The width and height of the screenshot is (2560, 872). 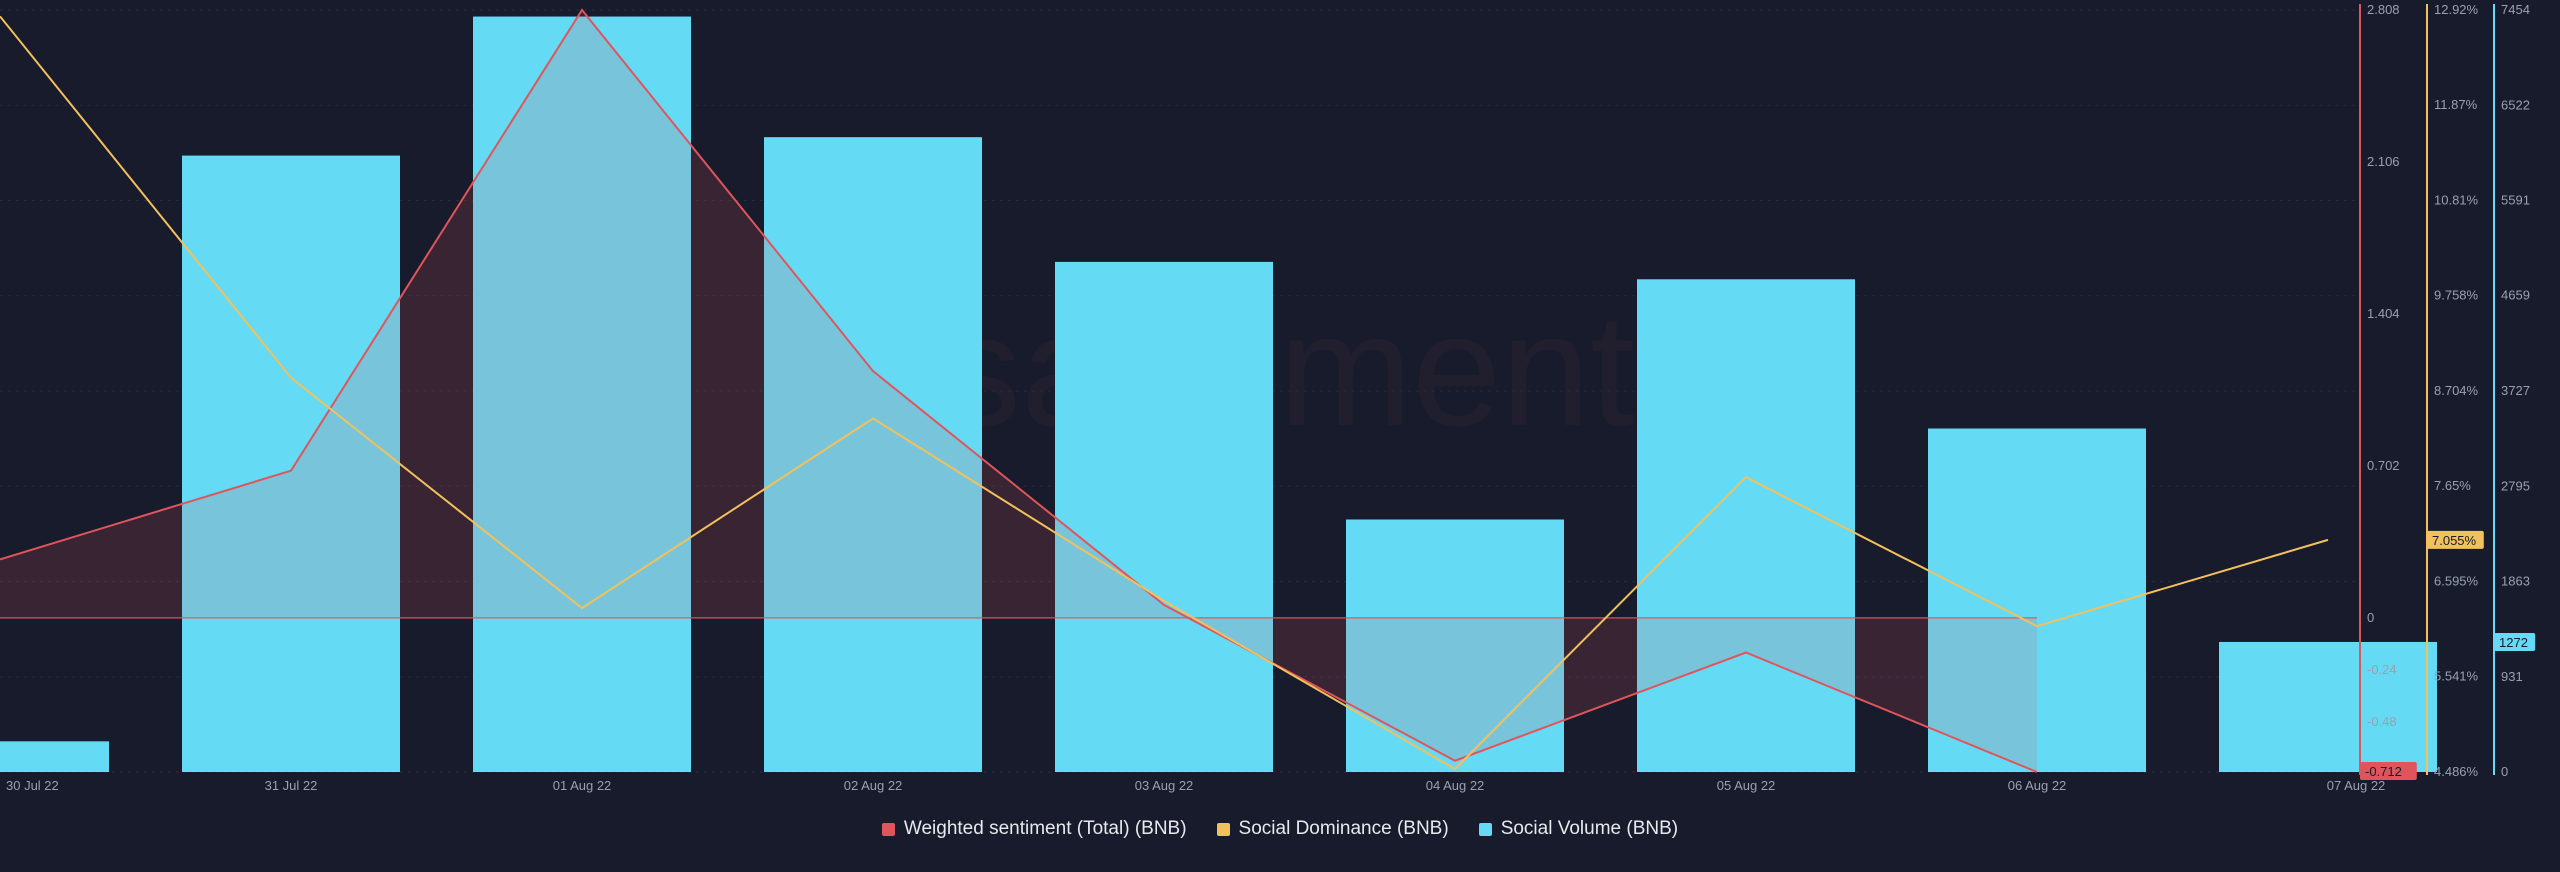 What do you see at coordinates (1589, 828) in the screenshot?
I see `legend-label-volume: Social Volume (BNB)` at bounding box center [1589, 828].